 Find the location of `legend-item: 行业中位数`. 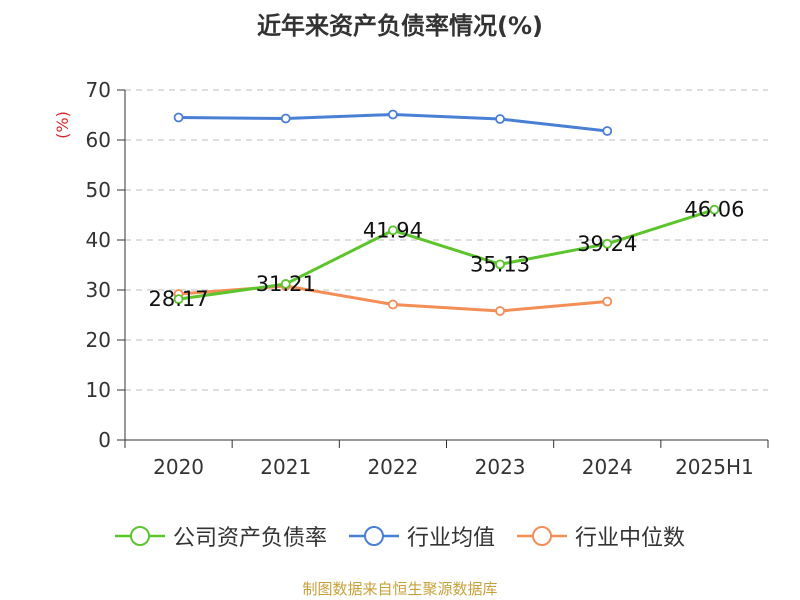

legend-item: 行业中位数 is located at coordinates (601, 536).